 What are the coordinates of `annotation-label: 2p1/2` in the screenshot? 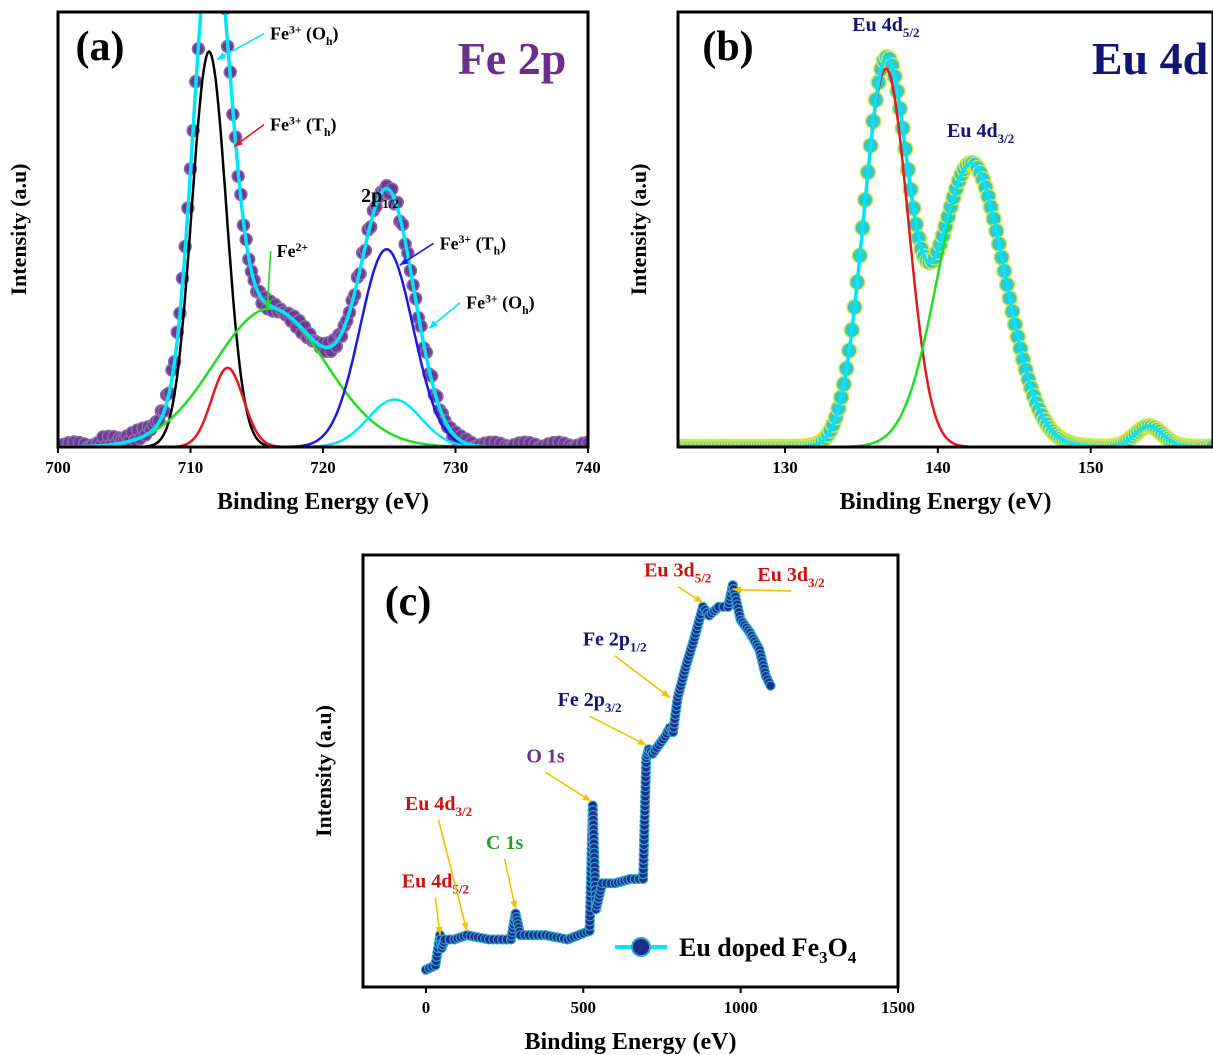 It's located at (380, 198).